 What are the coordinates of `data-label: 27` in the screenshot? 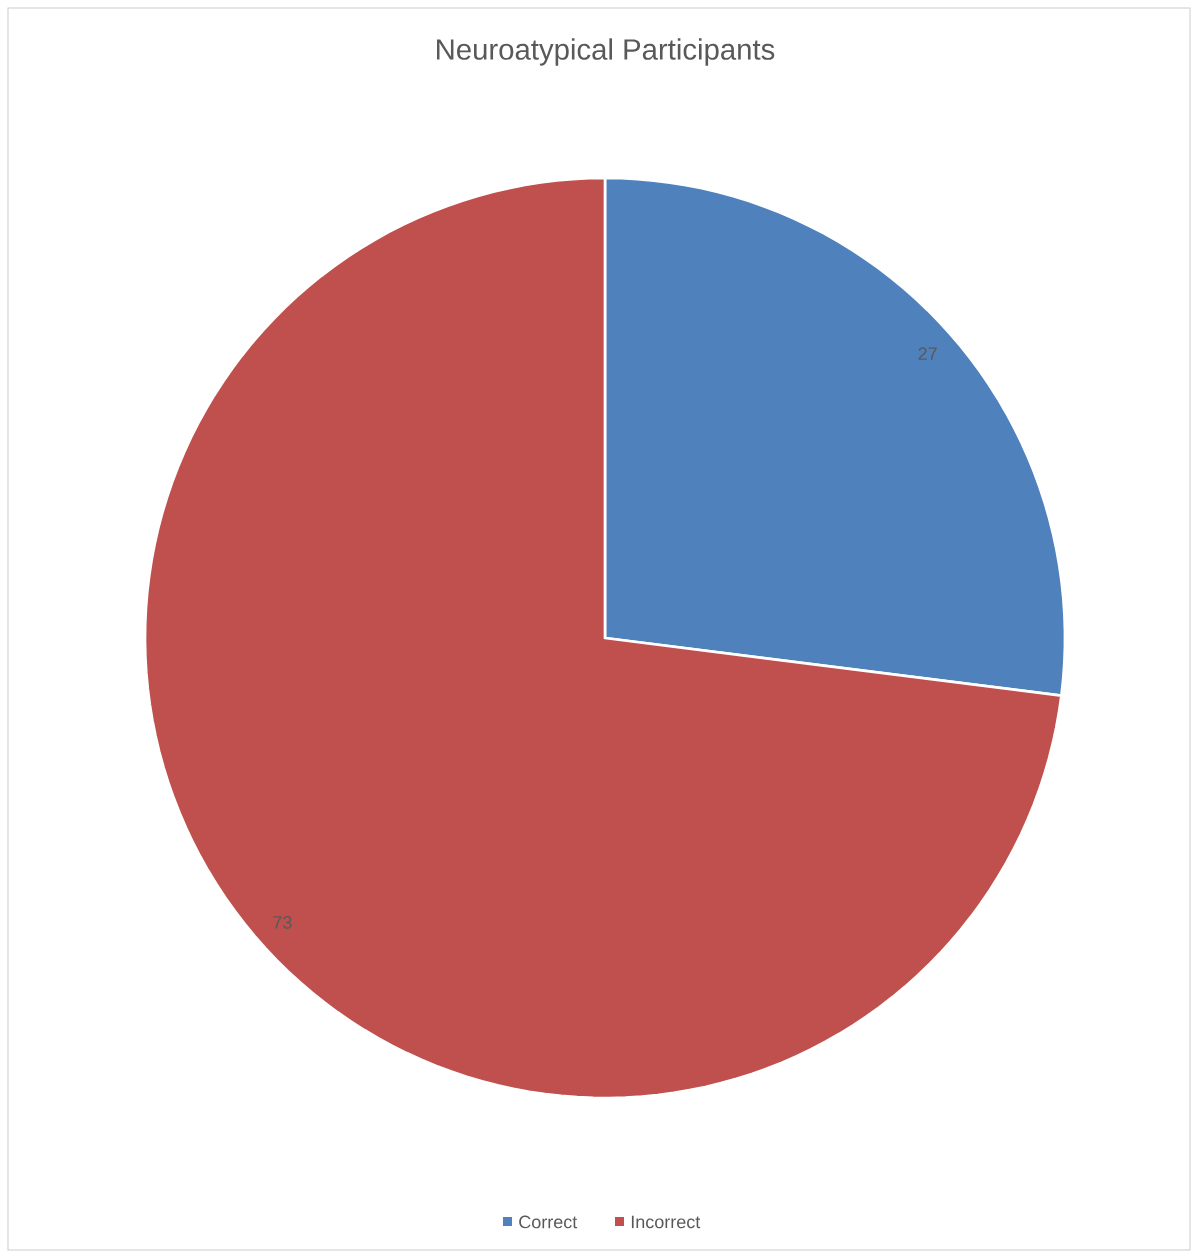 It's located at (927, 353).